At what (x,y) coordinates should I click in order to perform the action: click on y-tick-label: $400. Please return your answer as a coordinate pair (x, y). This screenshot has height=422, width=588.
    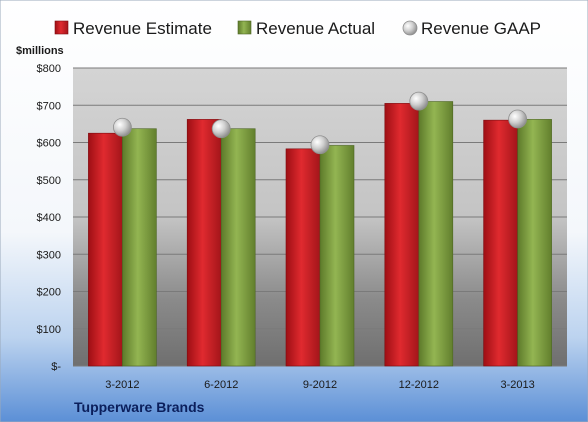
    Looking at the image, I should click on (49, 218).